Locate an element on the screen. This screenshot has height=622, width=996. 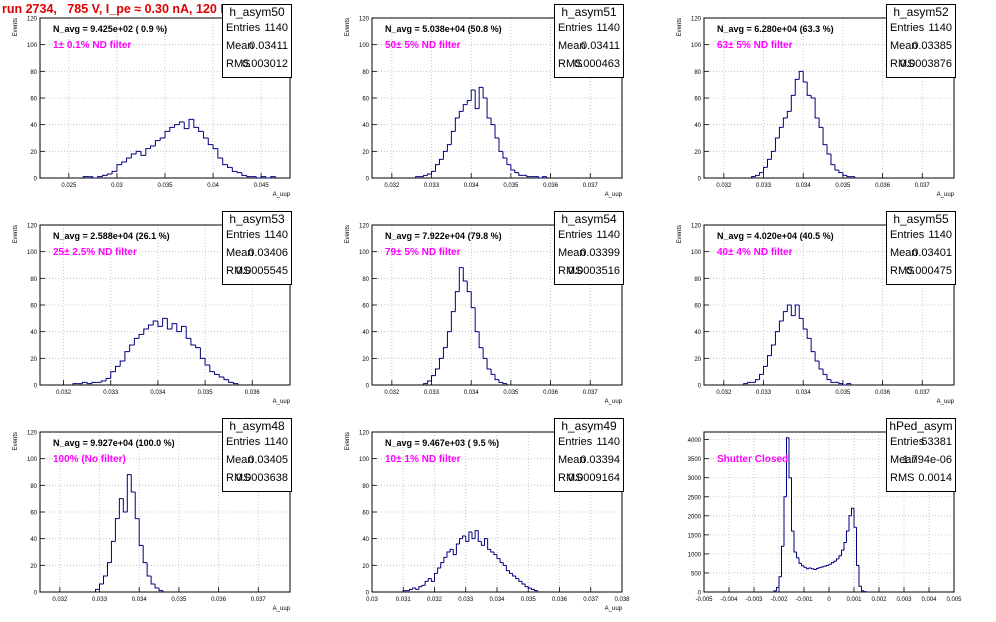
stats-title: h_asym49 is located at coordinates (589, 425).